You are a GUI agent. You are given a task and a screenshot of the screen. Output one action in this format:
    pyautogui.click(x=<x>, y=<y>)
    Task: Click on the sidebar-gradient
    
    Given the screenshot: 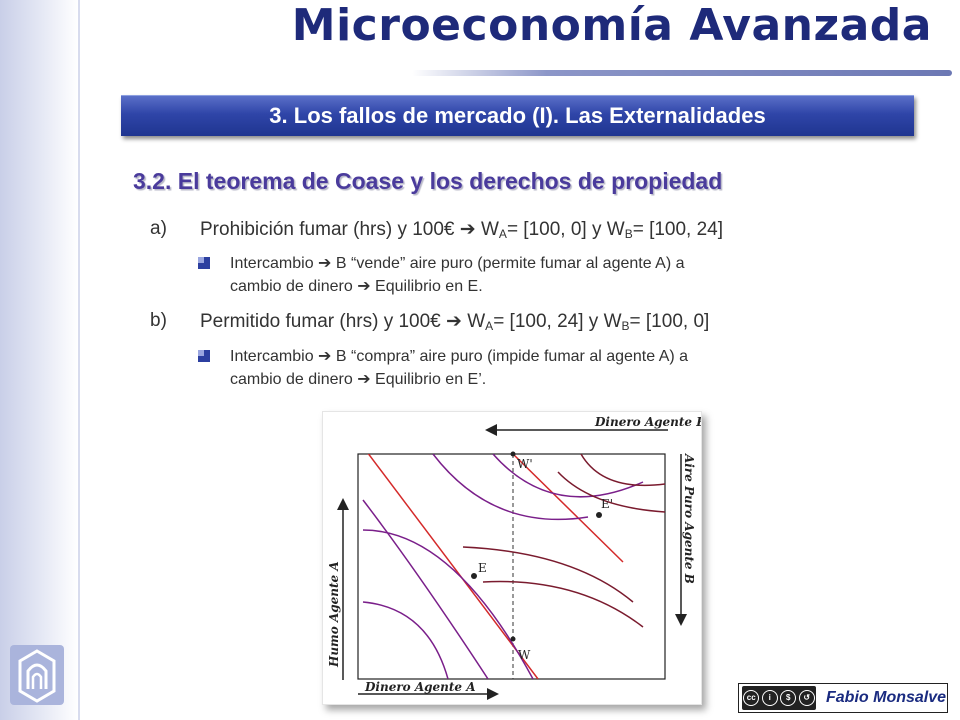 What is the action you would take?
    pyautogui.click(x=39, y=360)
    